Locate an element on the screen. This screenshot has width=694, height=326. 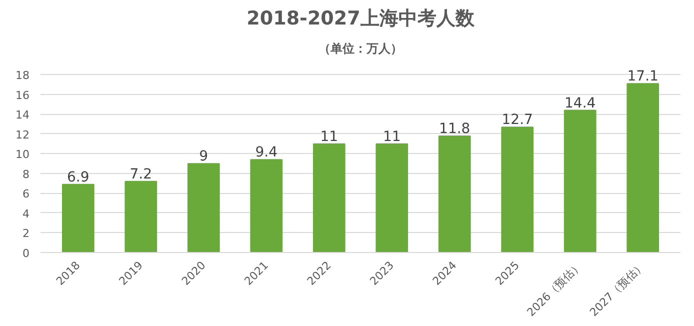
y-tick-label: 16 is located at coordinates (23, 95).